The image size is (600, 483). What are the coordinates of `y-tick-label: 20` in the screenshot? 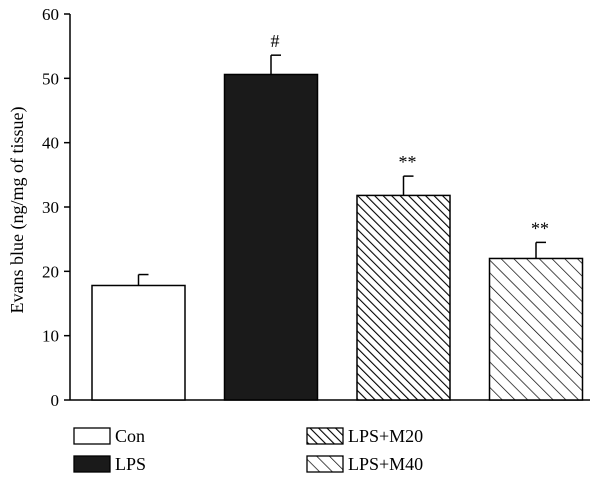 It's located at (50, 271).